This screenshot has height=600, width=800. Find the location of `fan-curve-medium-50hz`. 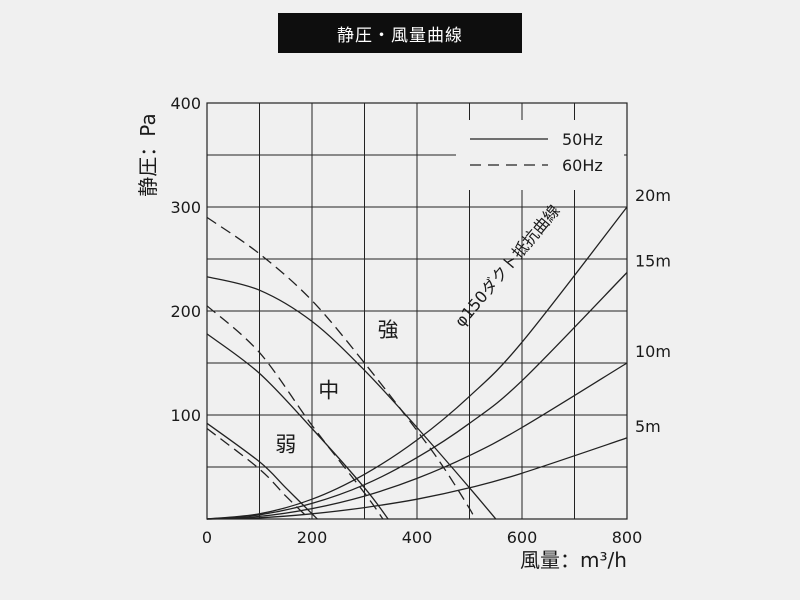

fan-curve-medium-50hz is located at coordinates (297, 426).